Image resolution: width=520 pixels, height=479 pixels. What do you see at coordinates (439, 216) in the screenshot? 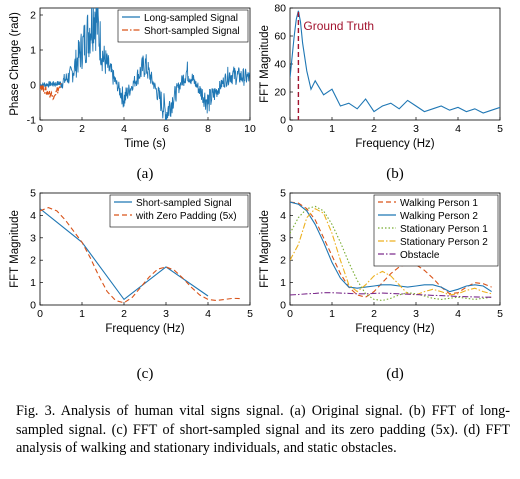
I see `legend-entry: Walking Person 2` at bounding box center [439, 216].